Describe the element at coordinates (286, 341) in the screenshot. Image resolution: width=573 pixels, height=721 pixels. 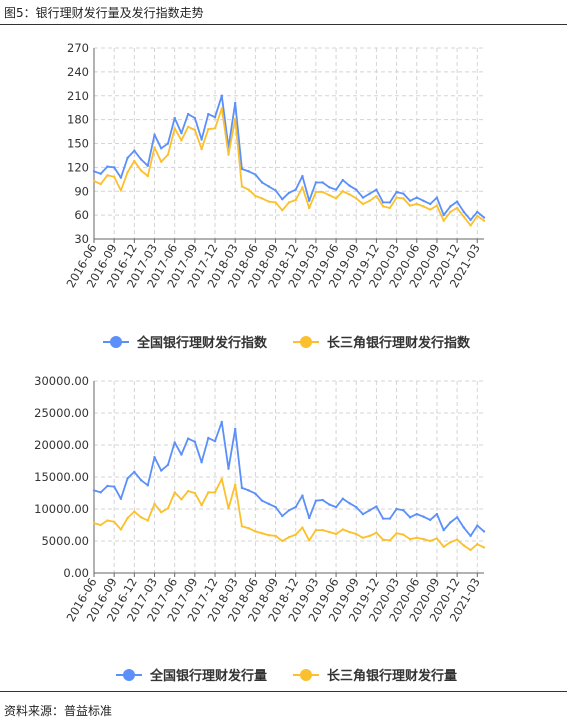
I see `index-chart-legend: 全国银行理财发行指数 长三角银行理财发行指数` at that location.